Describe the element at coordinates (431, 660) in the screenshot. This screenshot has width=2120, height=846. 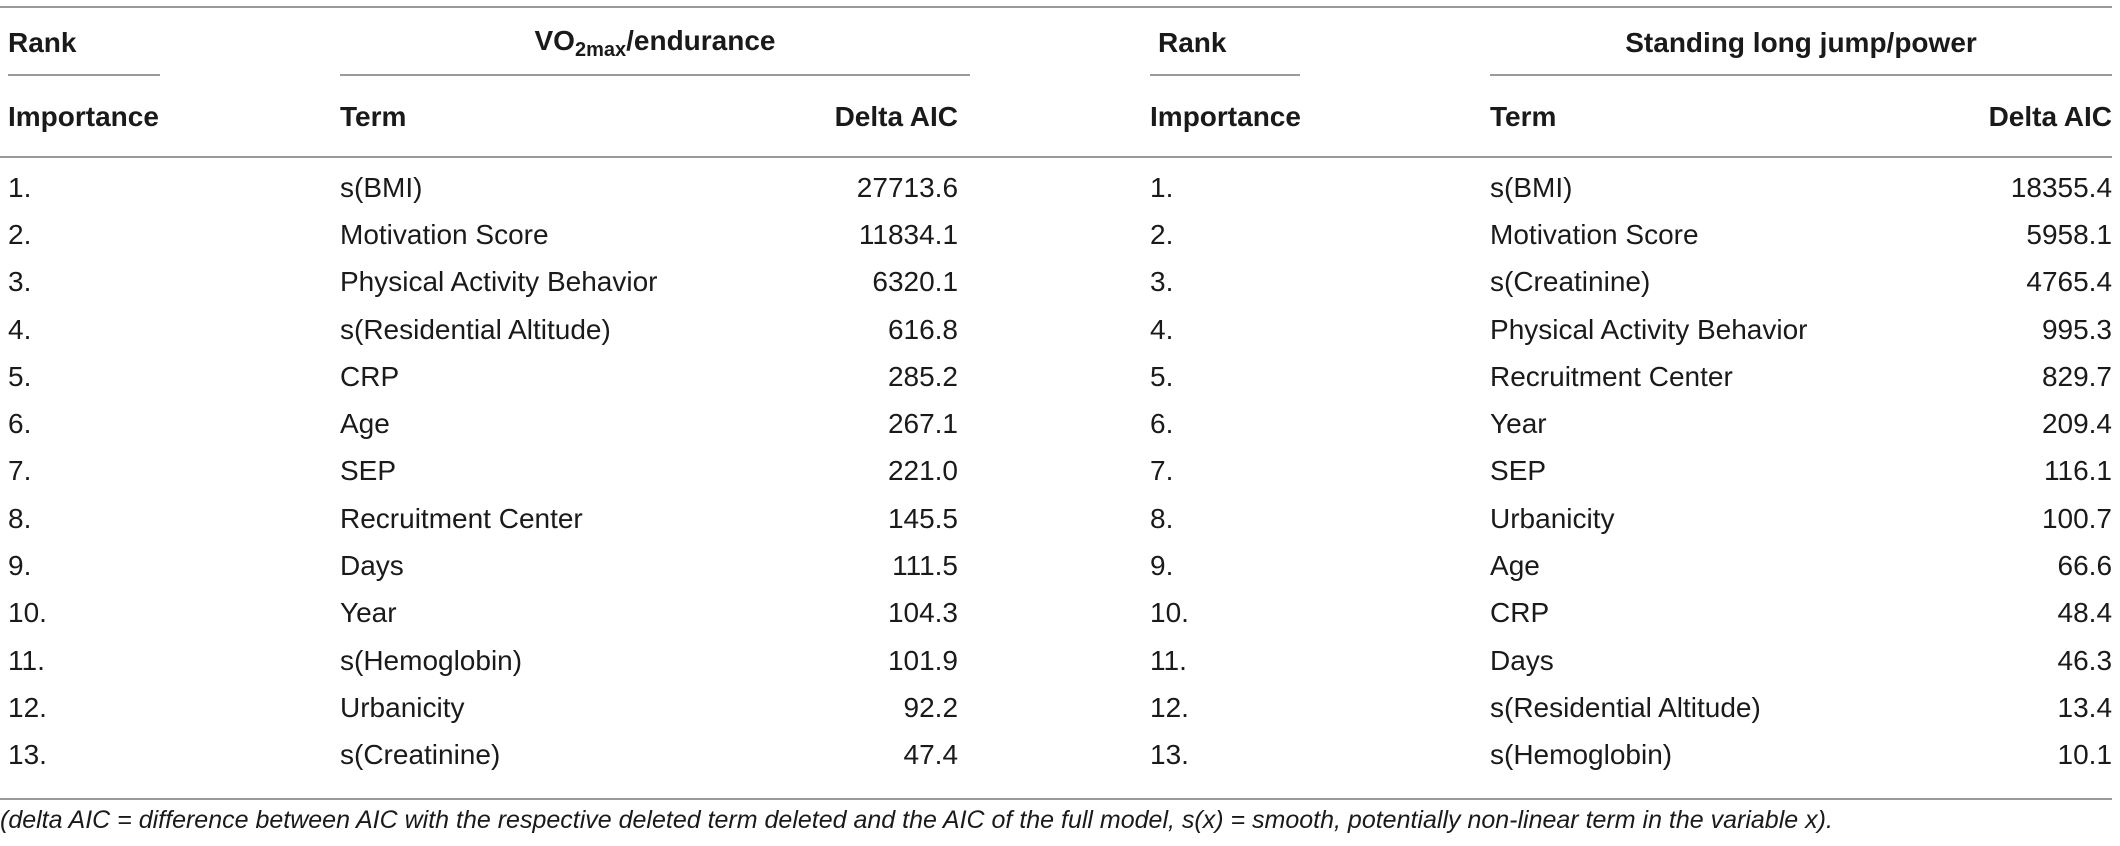
I see `term-cell-left: s(Hemoglobin)` at that location.